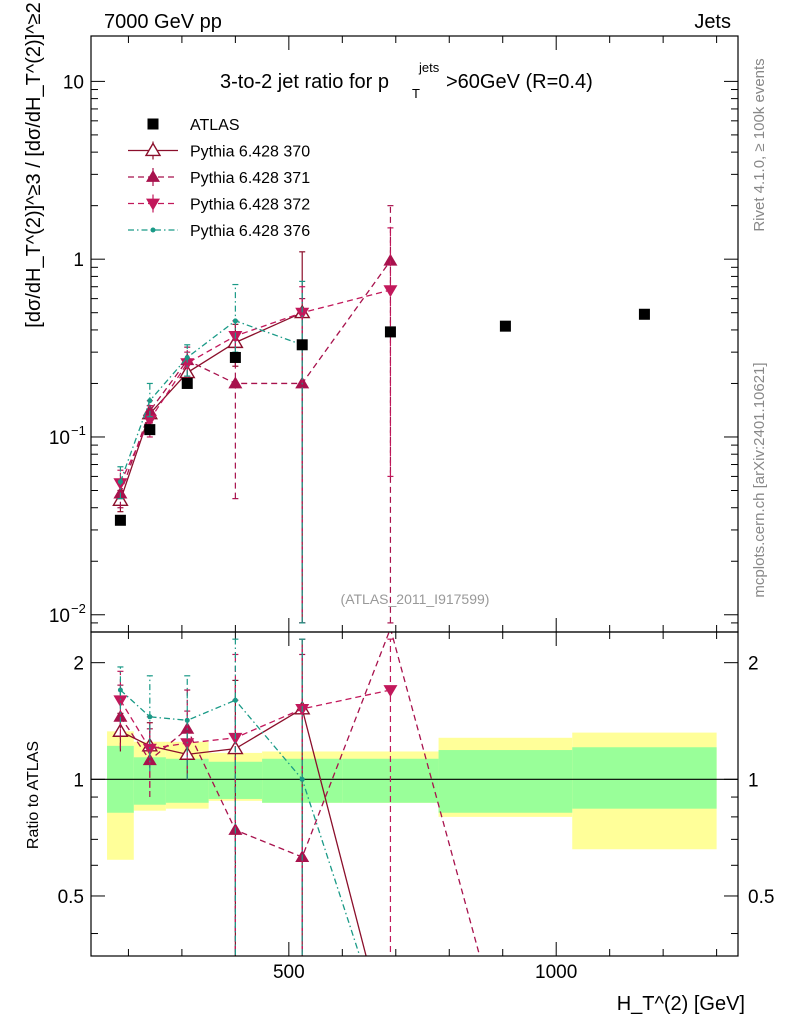 This screenshot has height=1024, width=786. Describe the element at coordinates (78, 260) in the screenshot. I see `y-tick-label: 1` at that location.